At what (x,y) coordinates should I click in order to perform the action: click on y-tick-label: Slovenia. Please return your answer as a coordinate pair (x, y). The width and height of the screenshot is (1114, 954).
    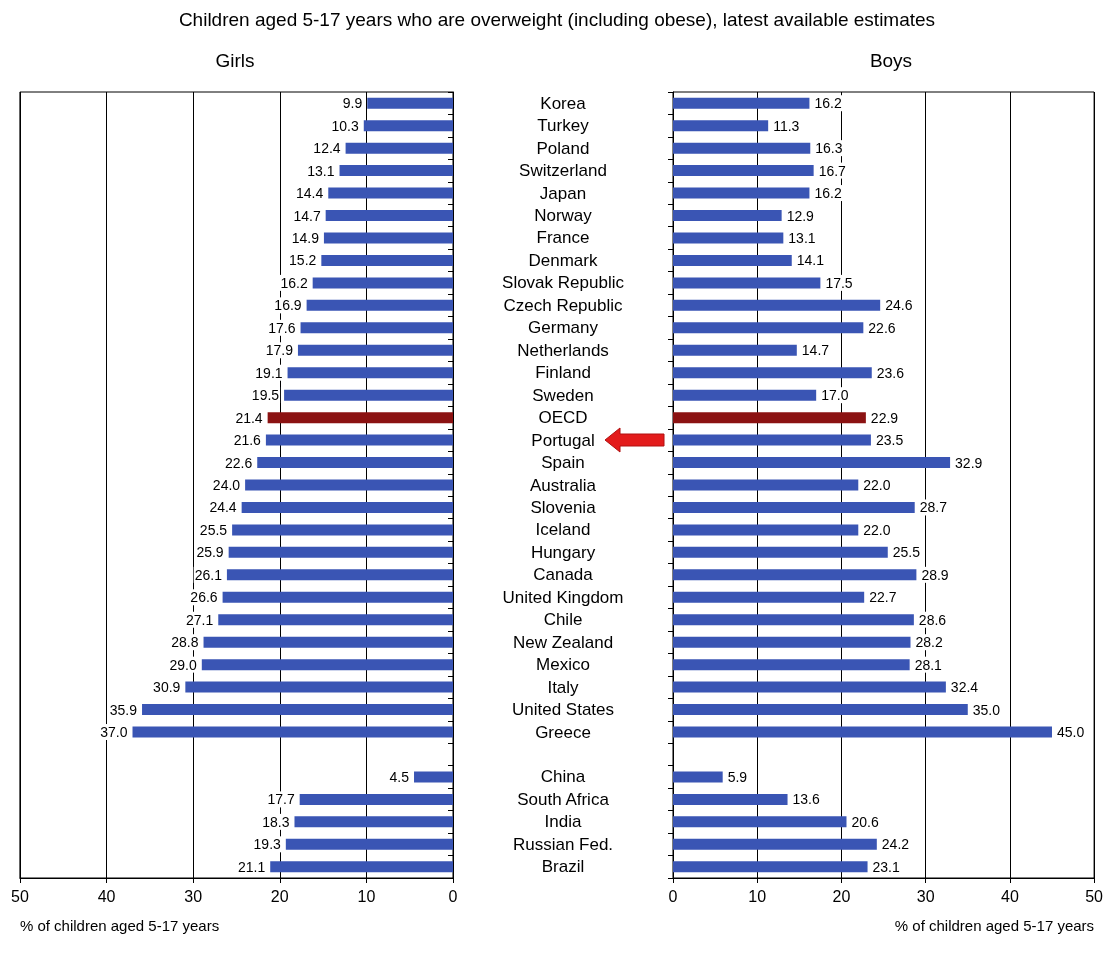
    Looking at the image, I should click on (563, 507).